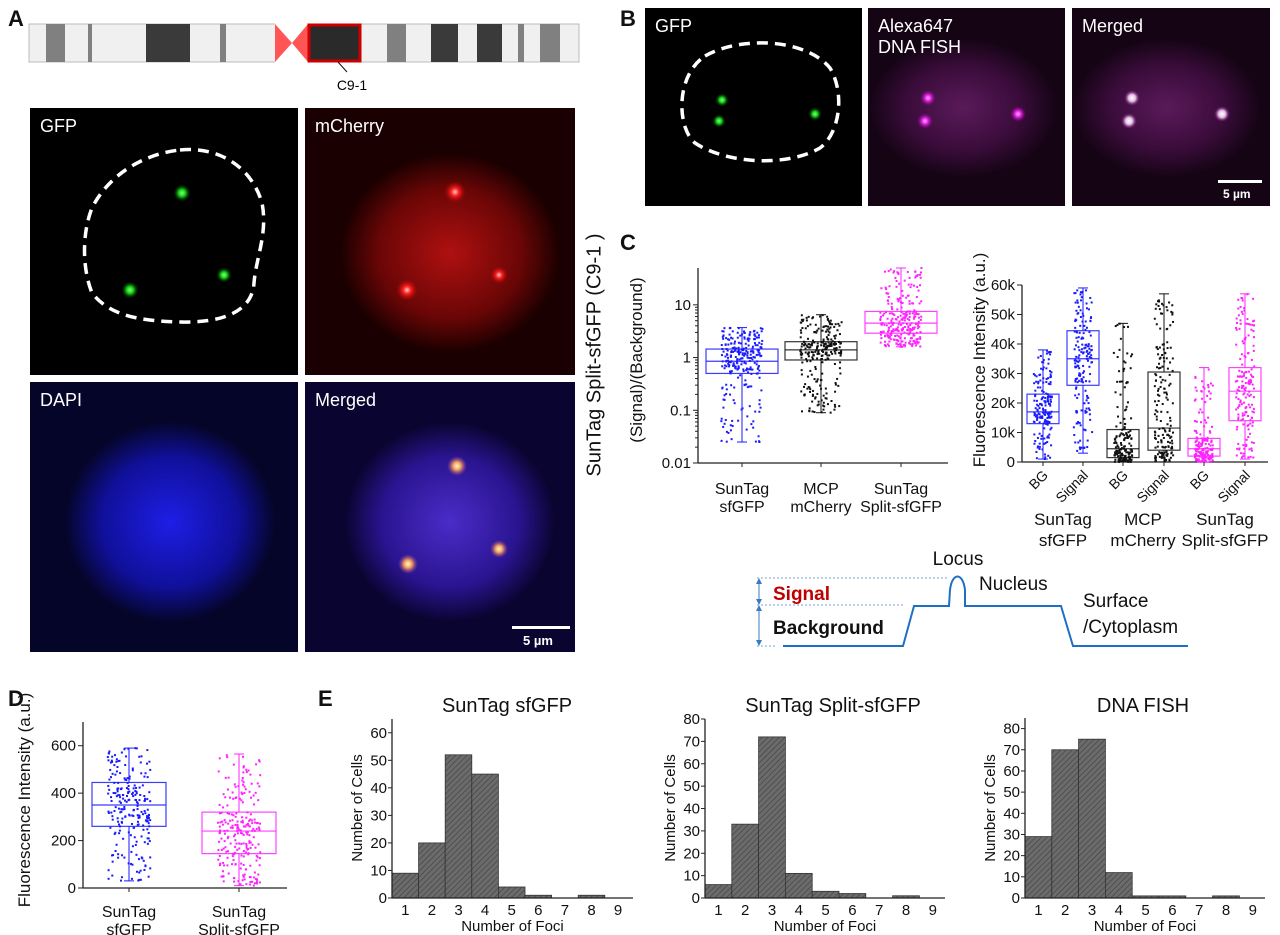  What do you see at coordinates (457, 466) in the screenshot?
I see `merged-focus` at bounding box center [457, 466].